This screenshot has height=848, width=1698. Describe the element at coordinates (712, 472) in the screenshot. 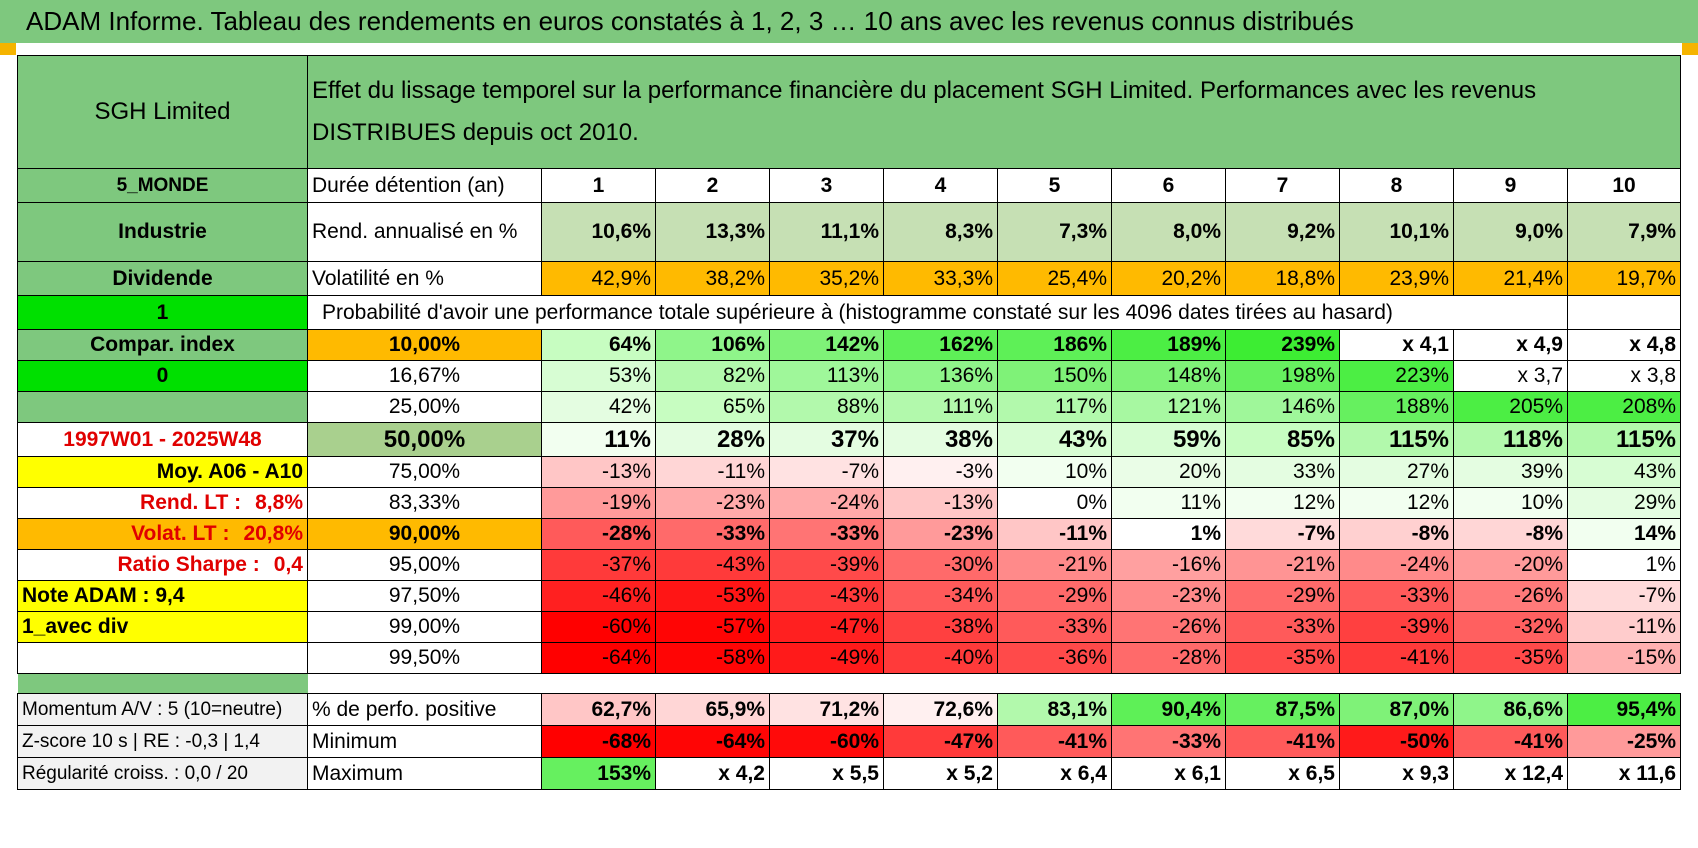

I see `prob-value-cell: -11%` at that location.